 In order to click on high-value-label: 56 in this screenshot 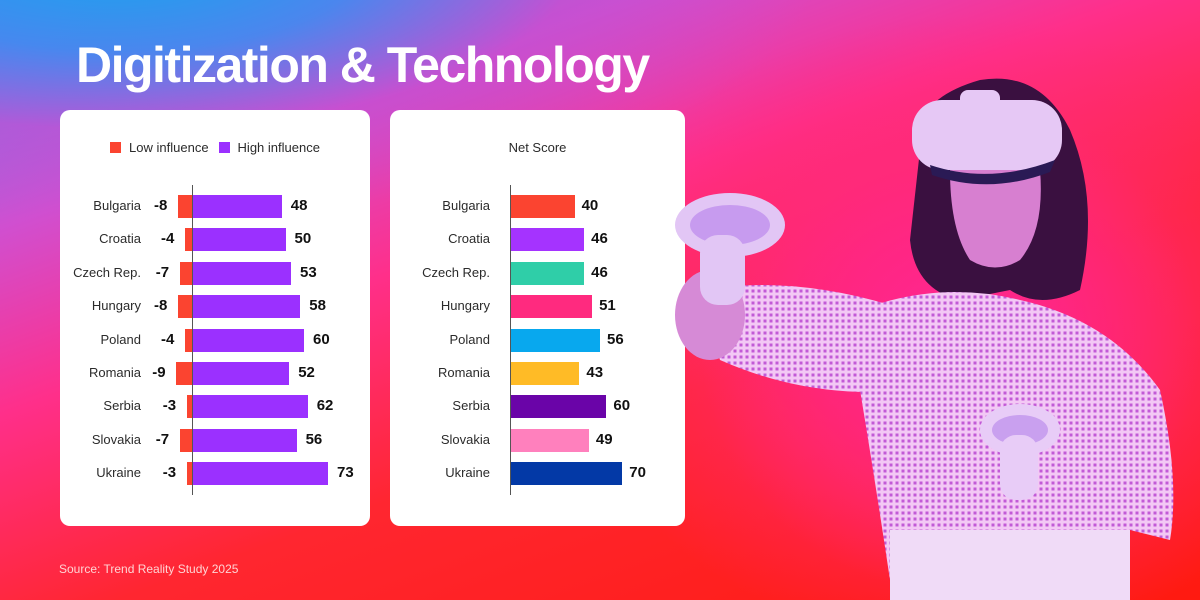, I will do `click(314, 439)`.